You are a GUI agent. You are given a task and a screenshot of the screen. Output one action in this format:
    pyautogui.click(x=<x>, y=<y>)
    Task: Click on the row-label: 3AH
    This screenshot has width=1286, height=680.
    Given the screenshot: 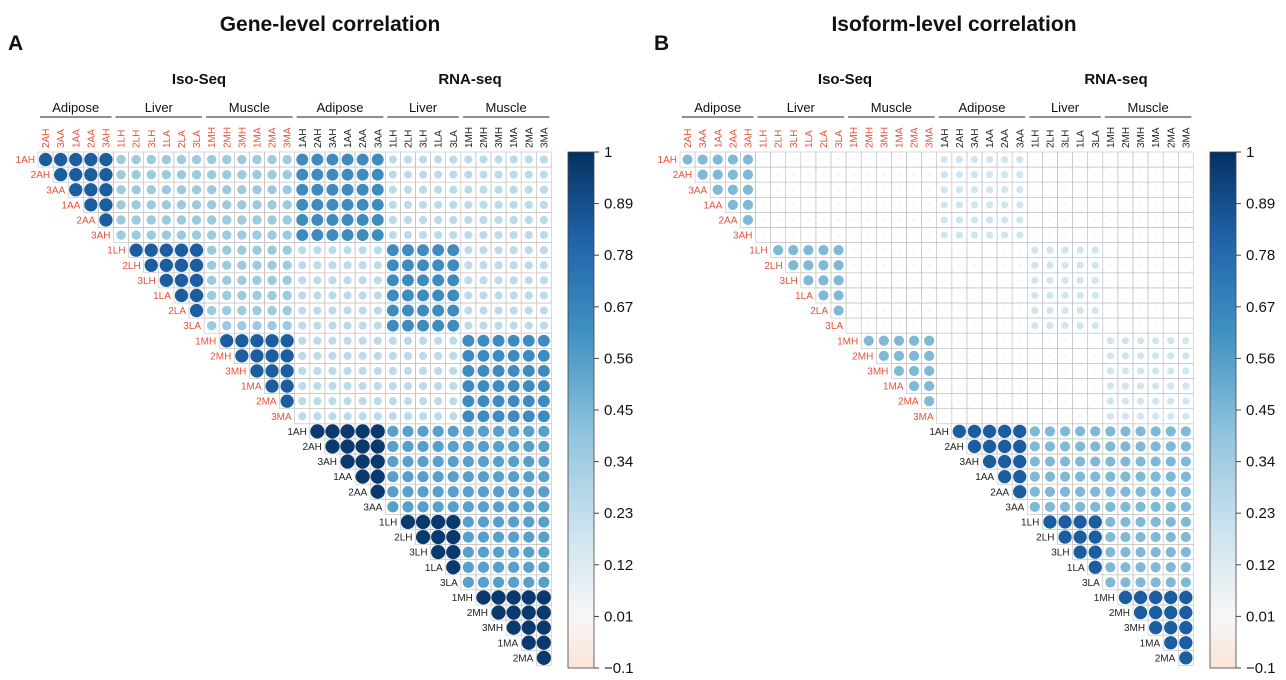 What is the action you would take?
    pyautogui.click(x=742, y=236)
    